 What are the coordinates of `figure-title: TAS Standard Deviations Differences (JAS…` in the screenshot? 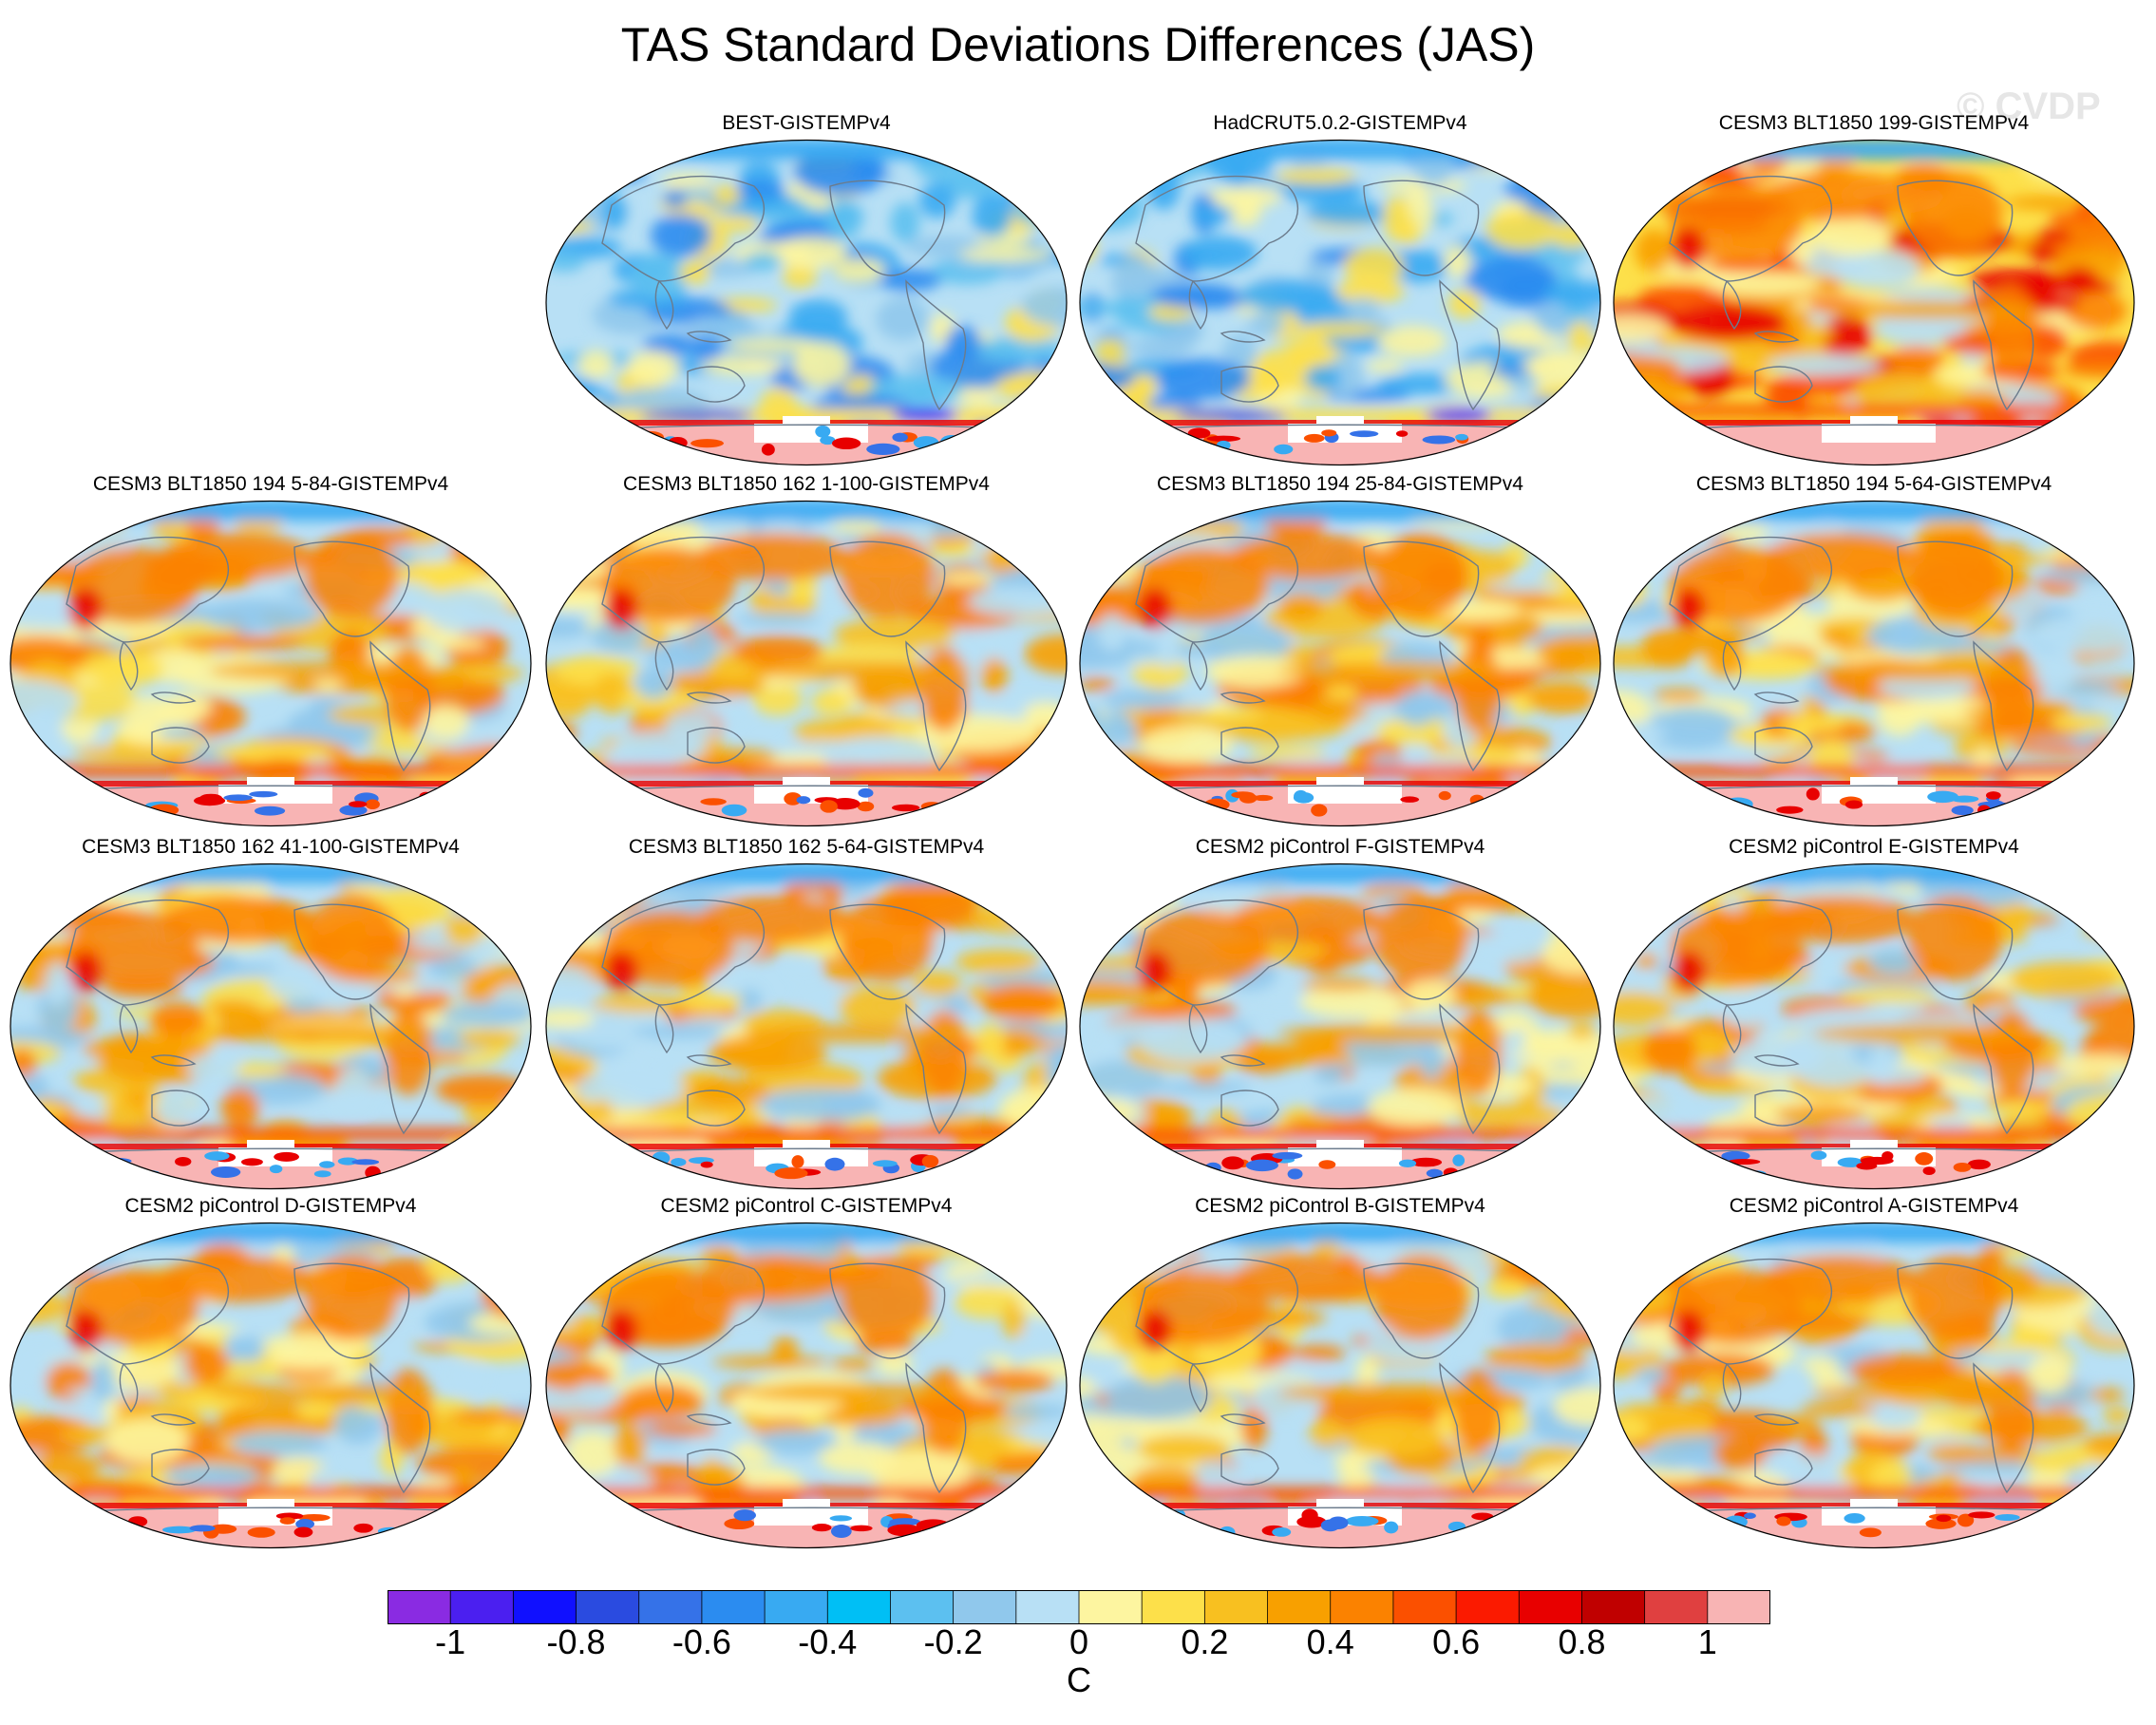 It's located at (1078, 44).